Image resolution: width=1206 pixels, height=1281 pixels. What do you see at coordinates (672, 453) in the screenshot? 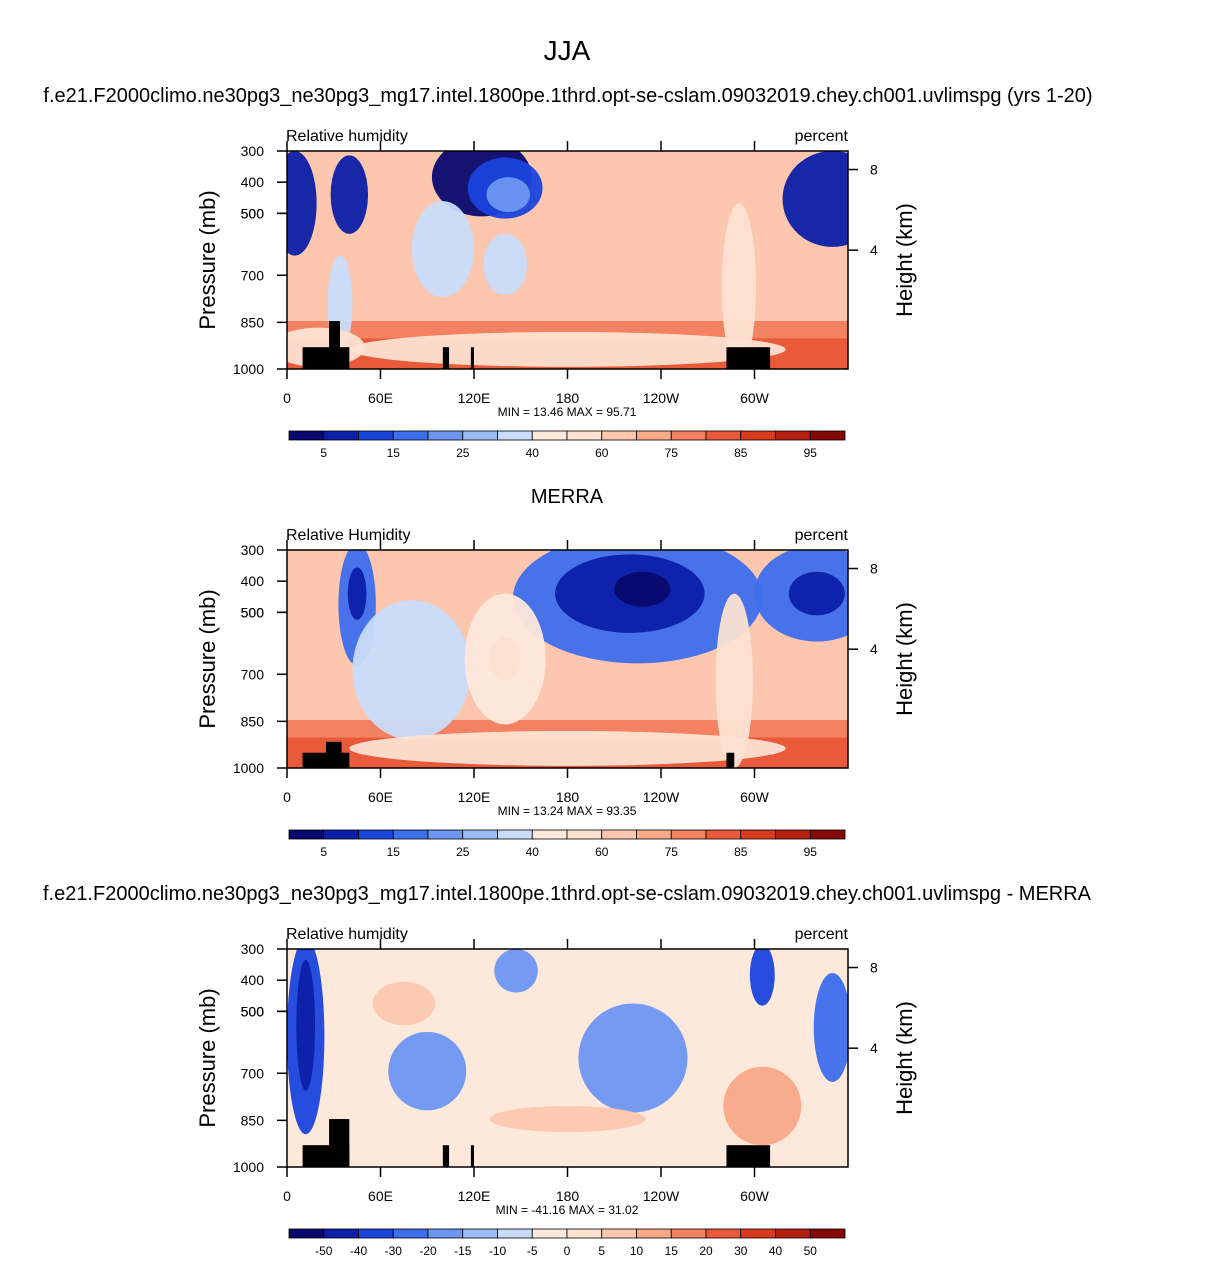
I see `colorbar-label: 75` at bounding box center [672, 453].